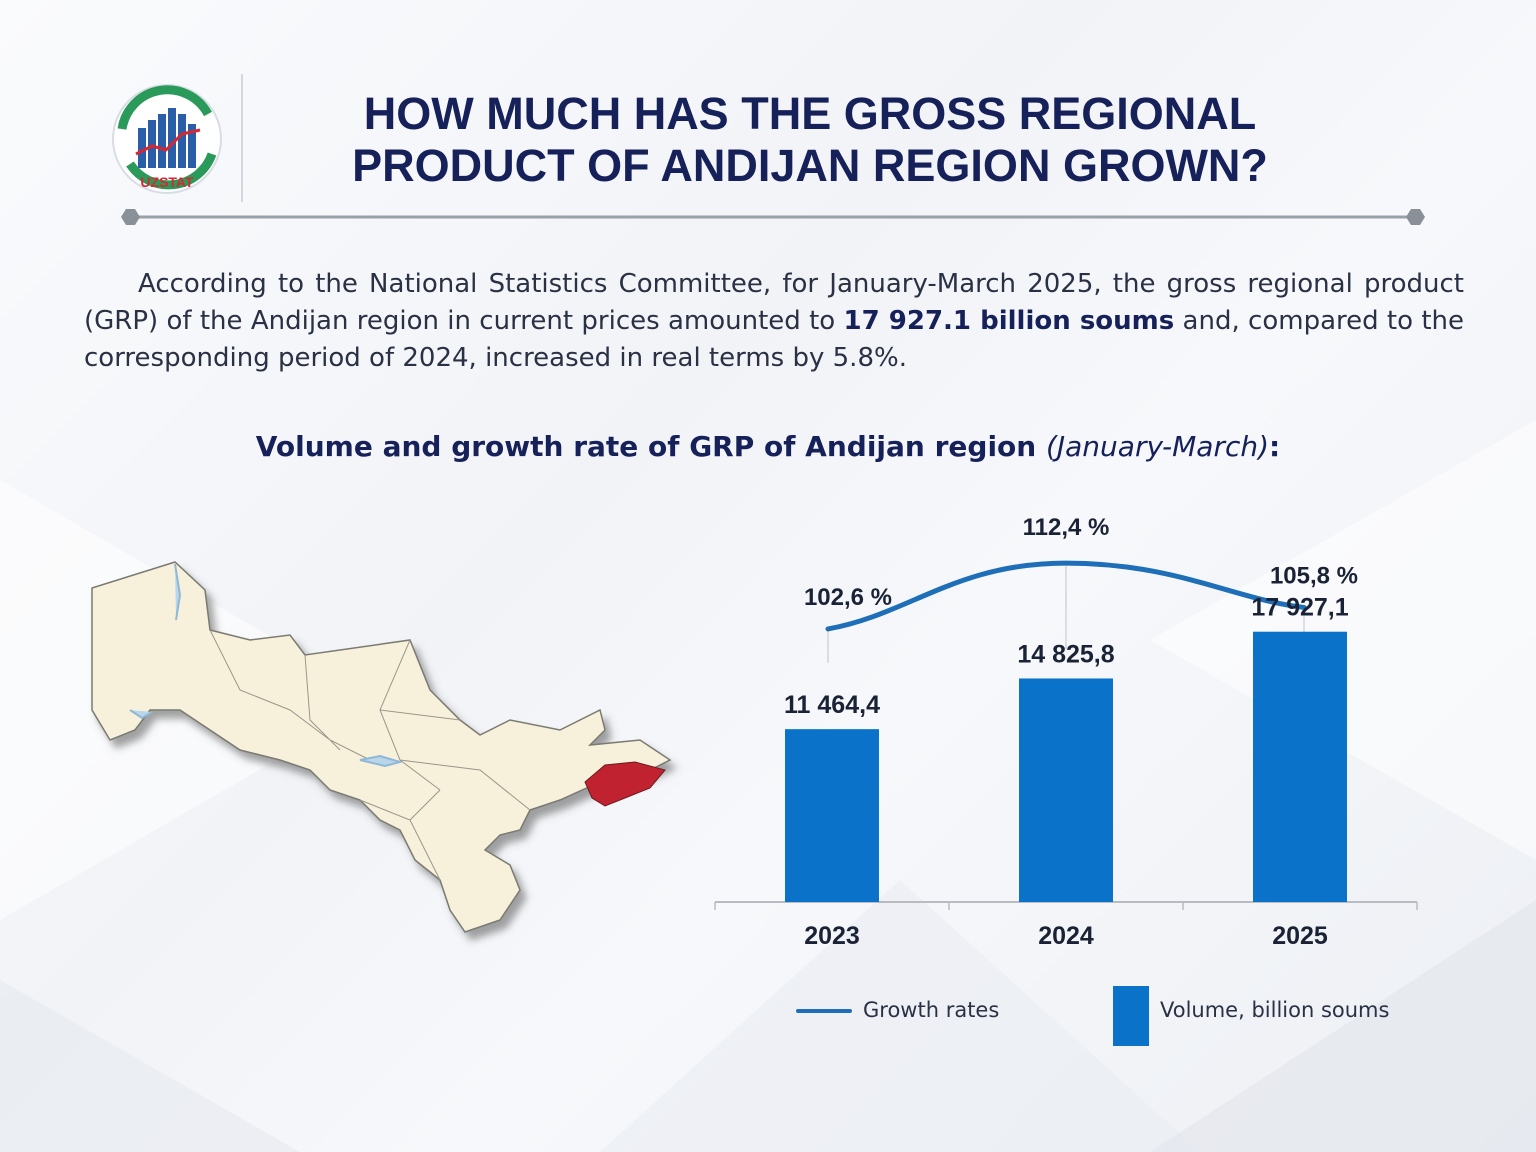 Image resolution: width=1536 pixels, height=1152 pixels. Describe the element at coordinates (1066, 596) in the screenshot. I see `growth-rate-line` at that location.